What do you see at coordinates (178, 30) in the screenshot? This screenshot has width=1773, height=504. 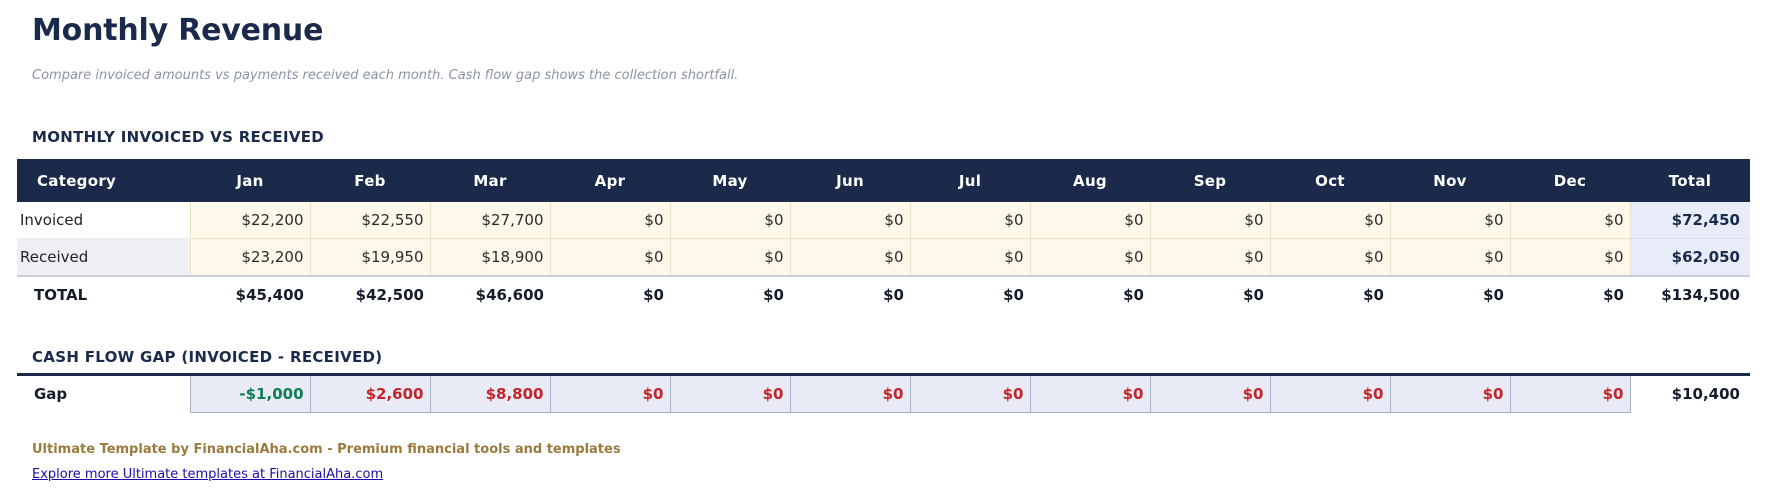 I see `page-title: Monthly Revenue` at bounding box center [178, 30].